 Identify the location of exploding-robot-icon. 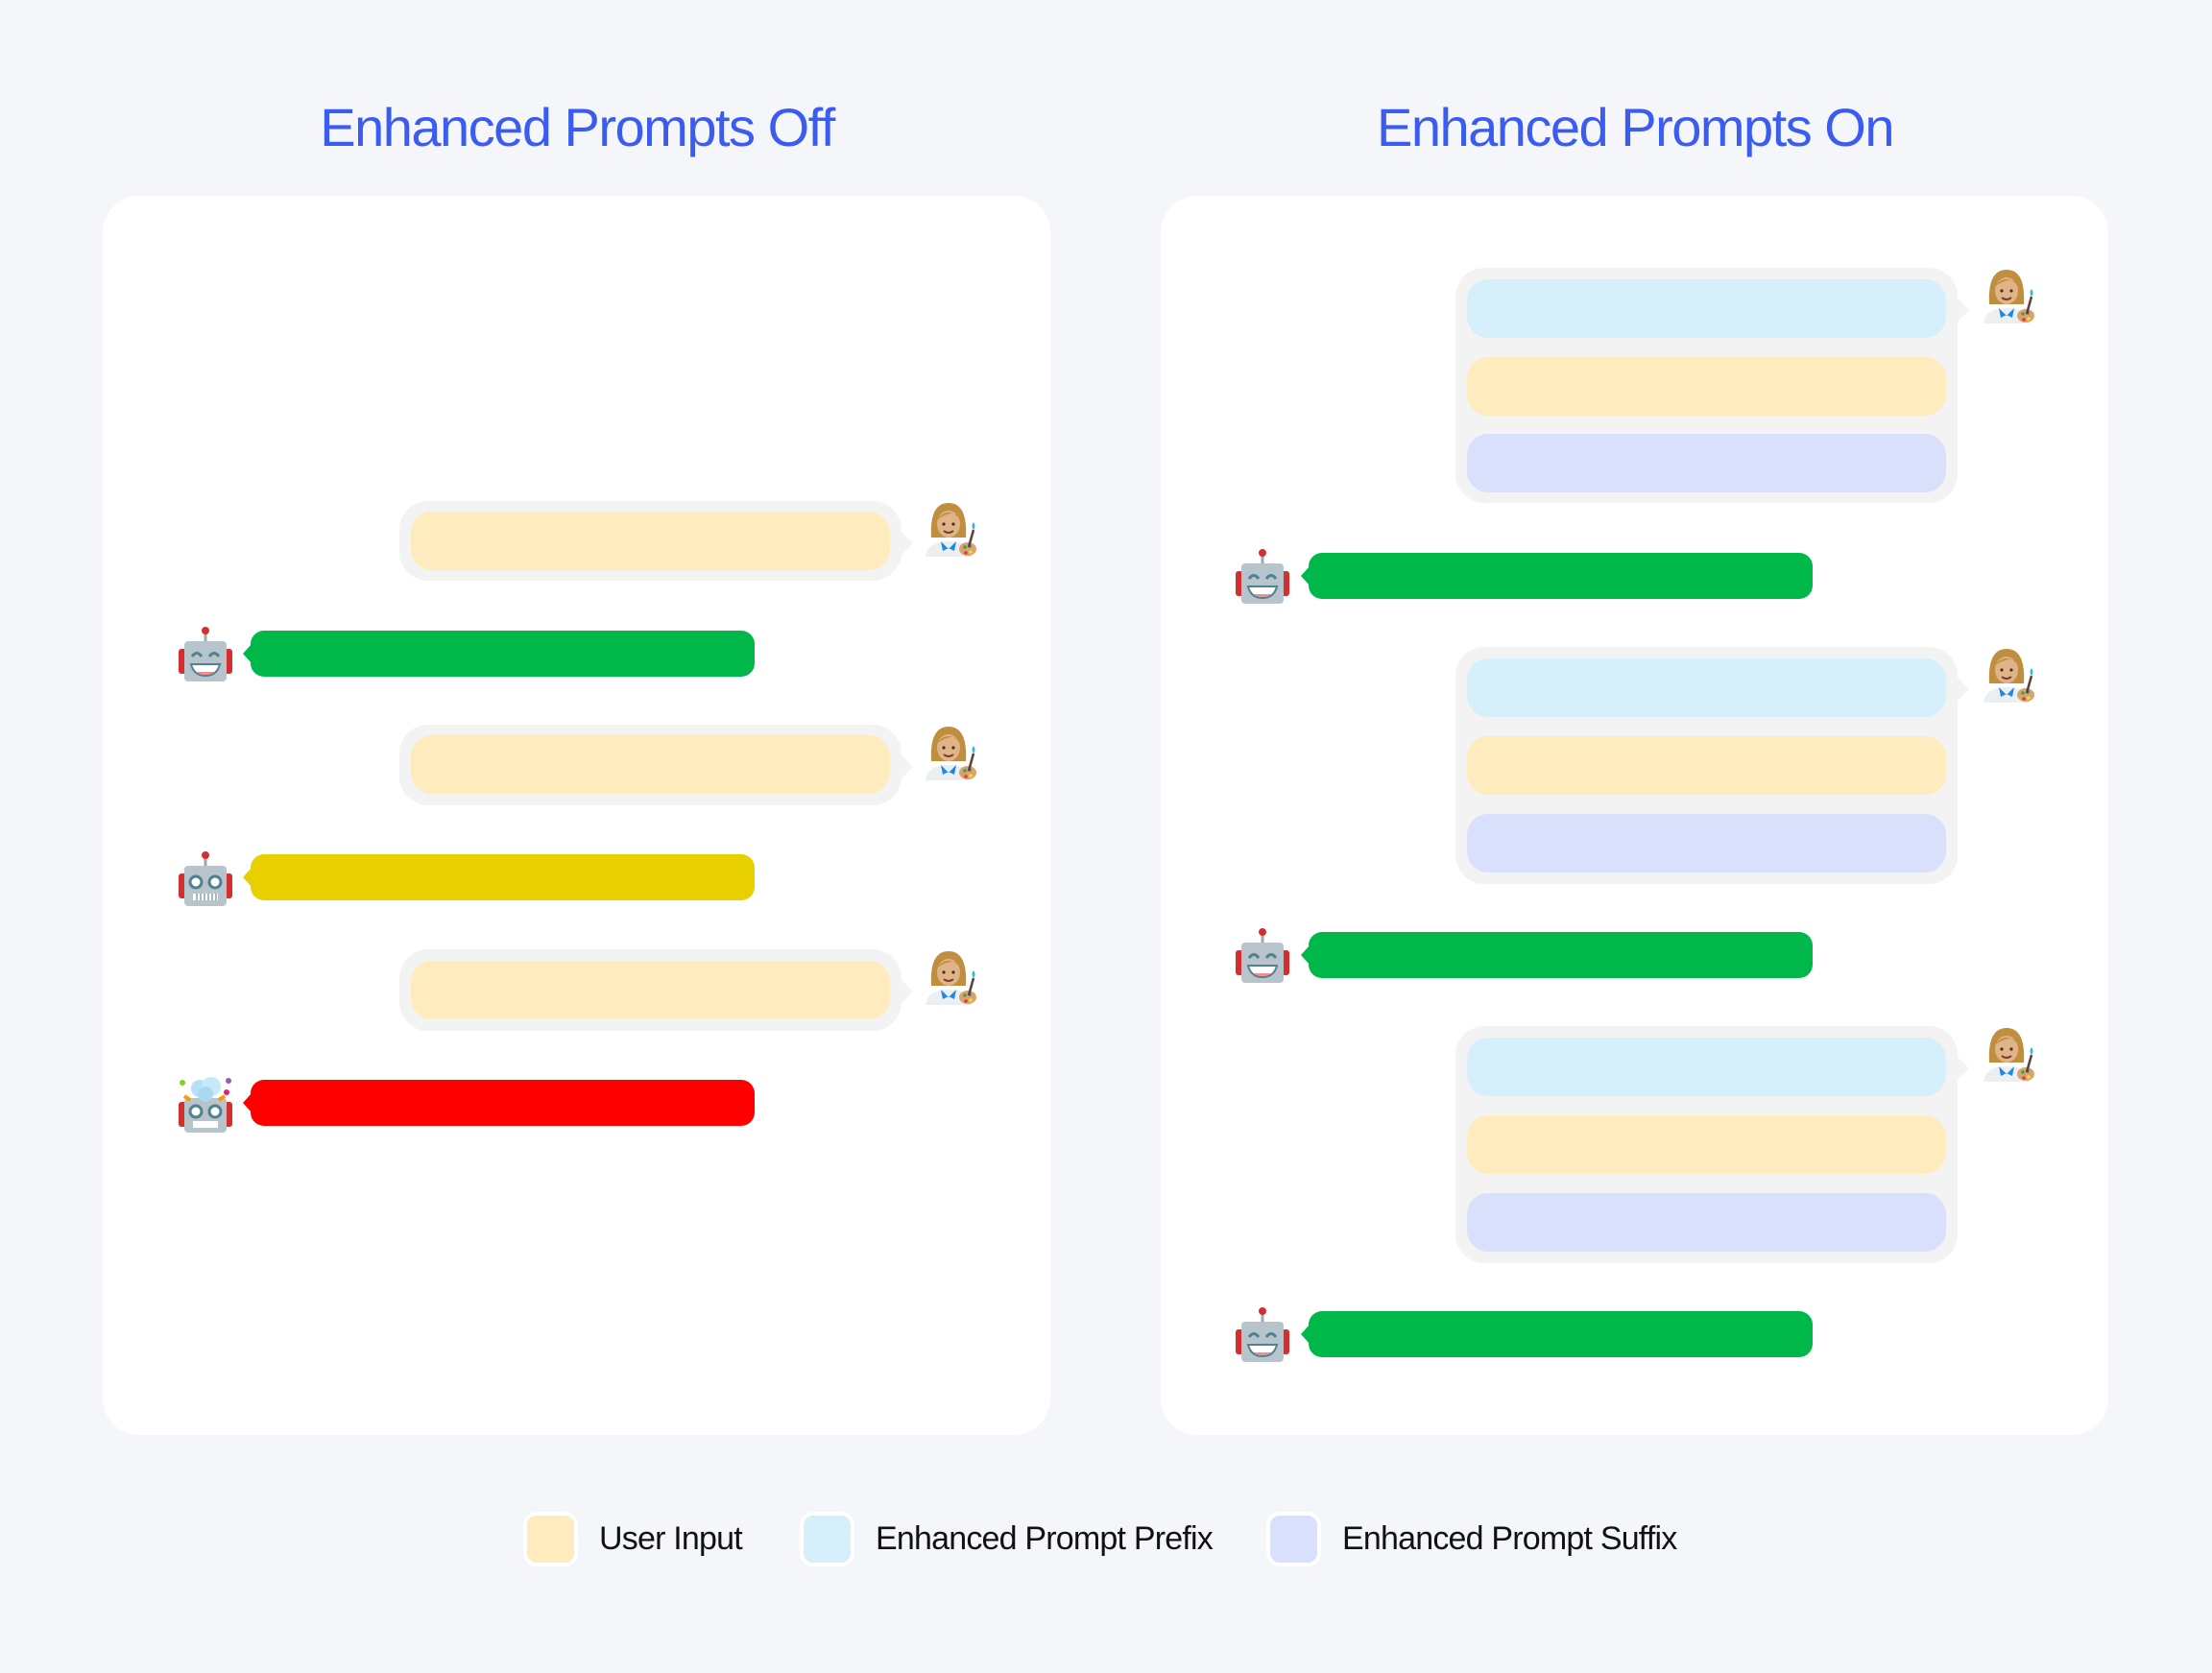
(205, 1104).